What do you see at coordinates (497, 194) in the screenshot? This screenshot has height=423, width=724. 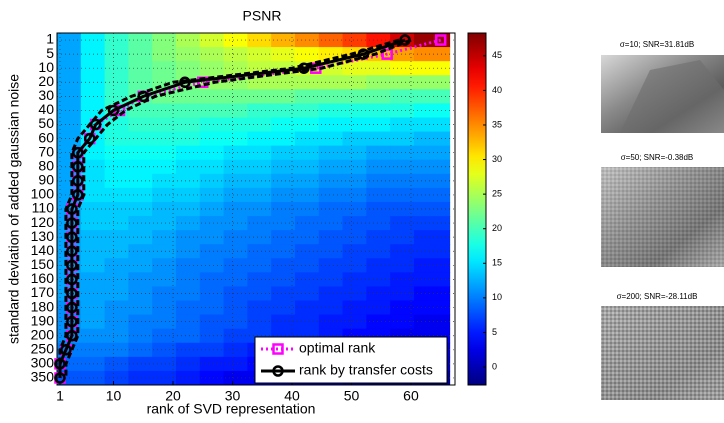 I see `colorbar-tick-label: 25` at bounding box center [497, 194].